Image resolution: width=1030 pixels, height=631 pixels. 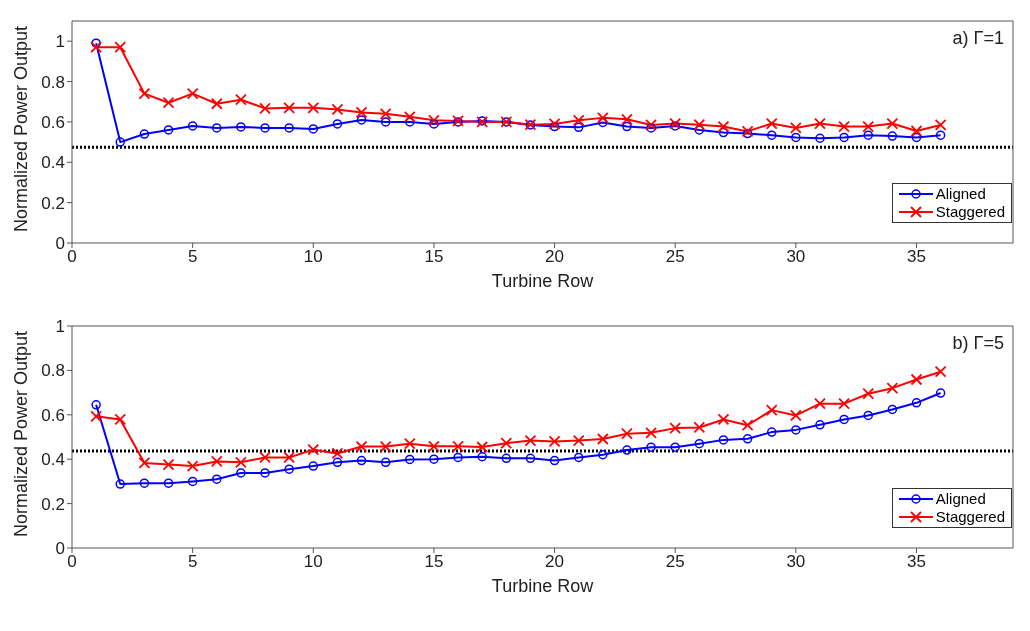 I want to click on y-tick-label: 0.2, so click(x=53, y=504).